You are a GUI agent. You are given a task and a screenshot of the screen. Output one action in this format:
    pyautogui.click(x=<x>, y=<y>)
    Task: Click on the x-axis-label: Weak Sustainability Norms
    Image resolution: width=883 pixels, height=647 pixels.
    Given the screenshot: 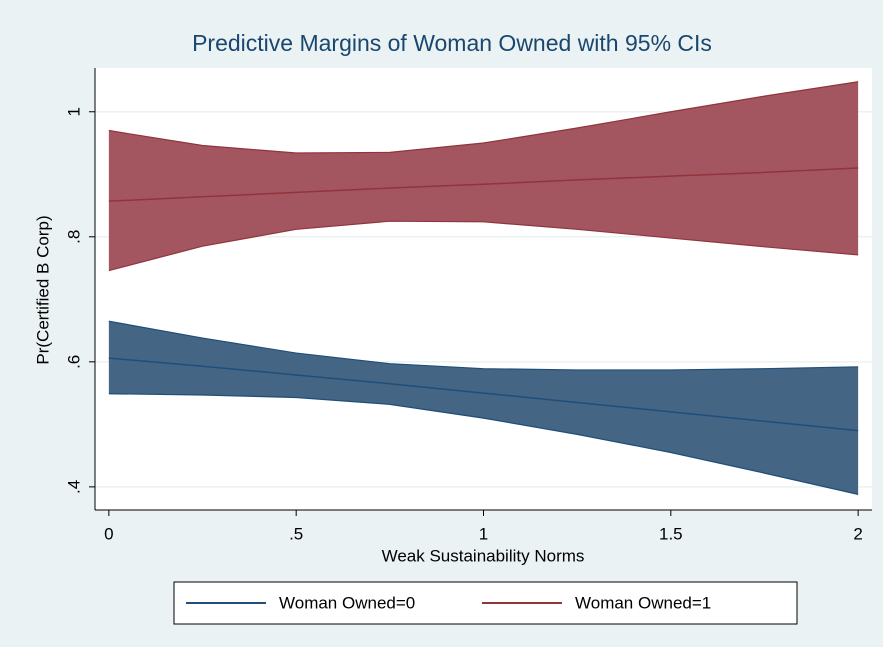 What is the action you would take?
    pyautogui.click(x=483, y=555)
    